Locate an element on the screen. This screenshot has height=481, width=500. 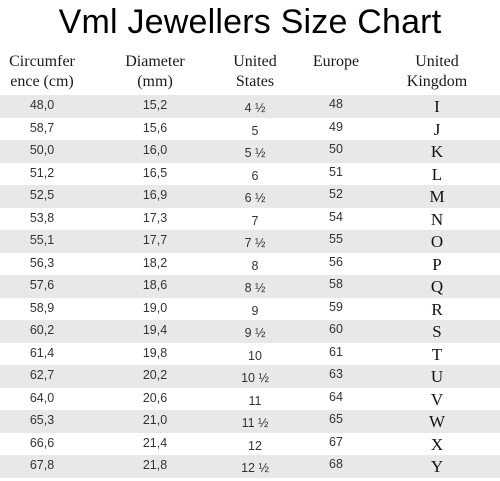
cell-us: 10 ½ is located at coordinates (255, 378).